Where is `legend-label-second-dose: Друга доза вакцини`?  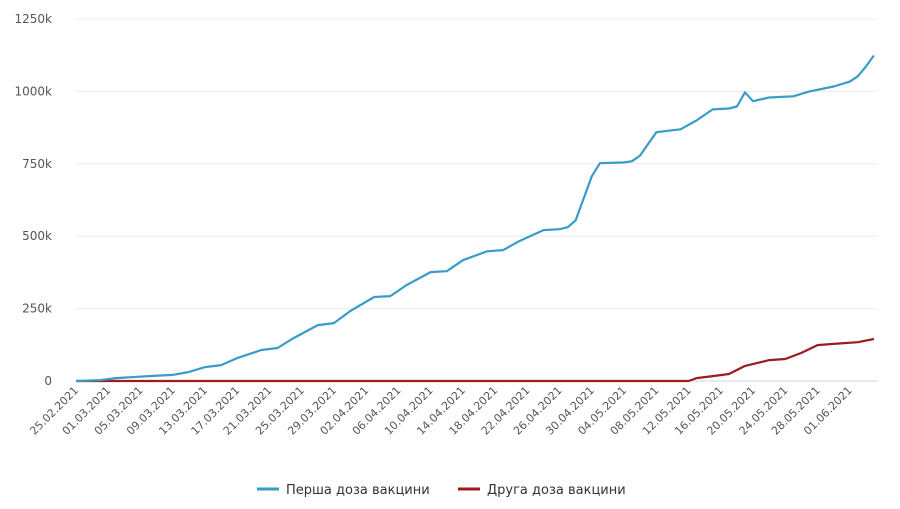
legend-label-second-dose: Друга доза вакцини is located at coordinates (556, 490).